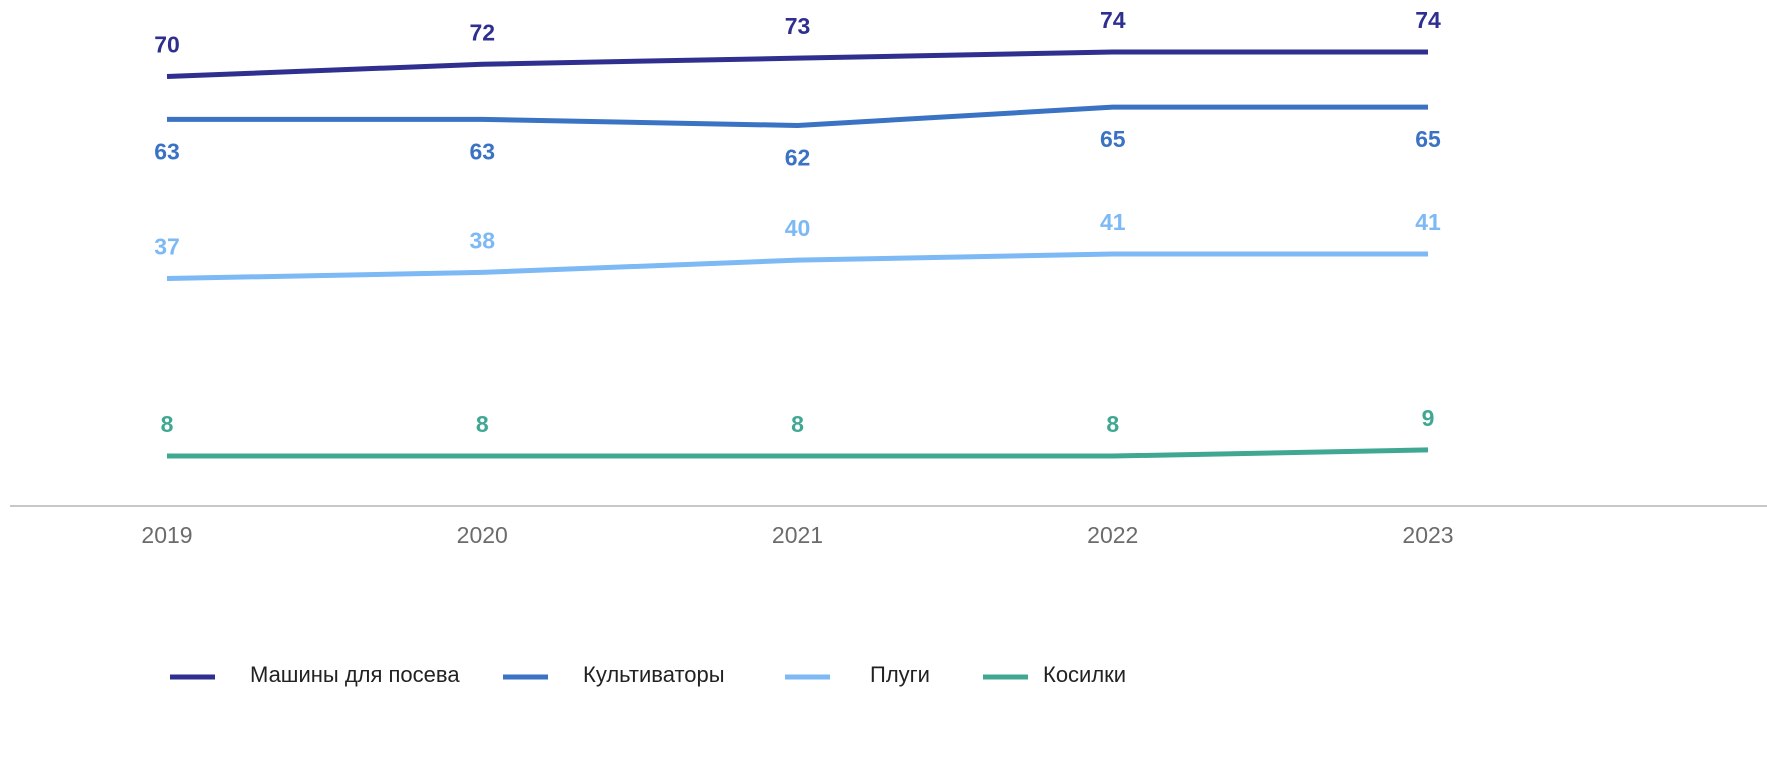  Describe the element at coordinates (798, 26) in the screenshot. I see `data-label: 73` at that location.